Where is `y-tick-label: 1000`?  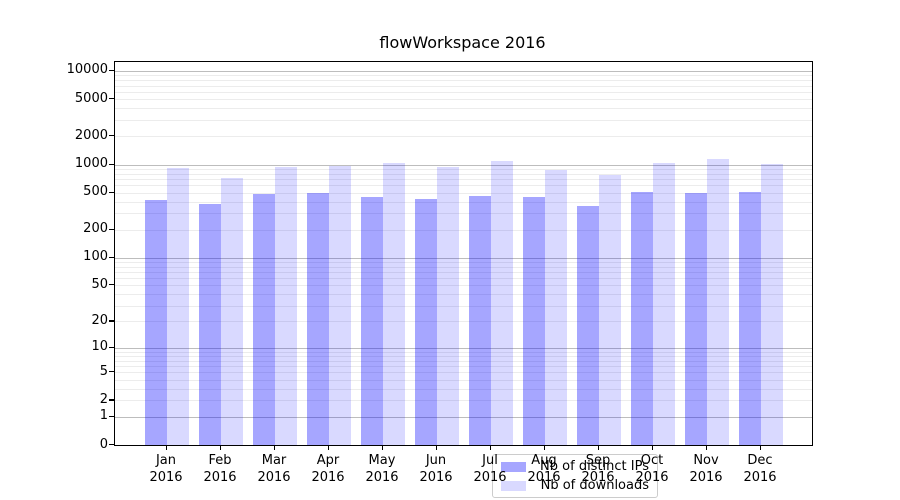 y-tick-label: 1000 is located at coordinates (91, 163).